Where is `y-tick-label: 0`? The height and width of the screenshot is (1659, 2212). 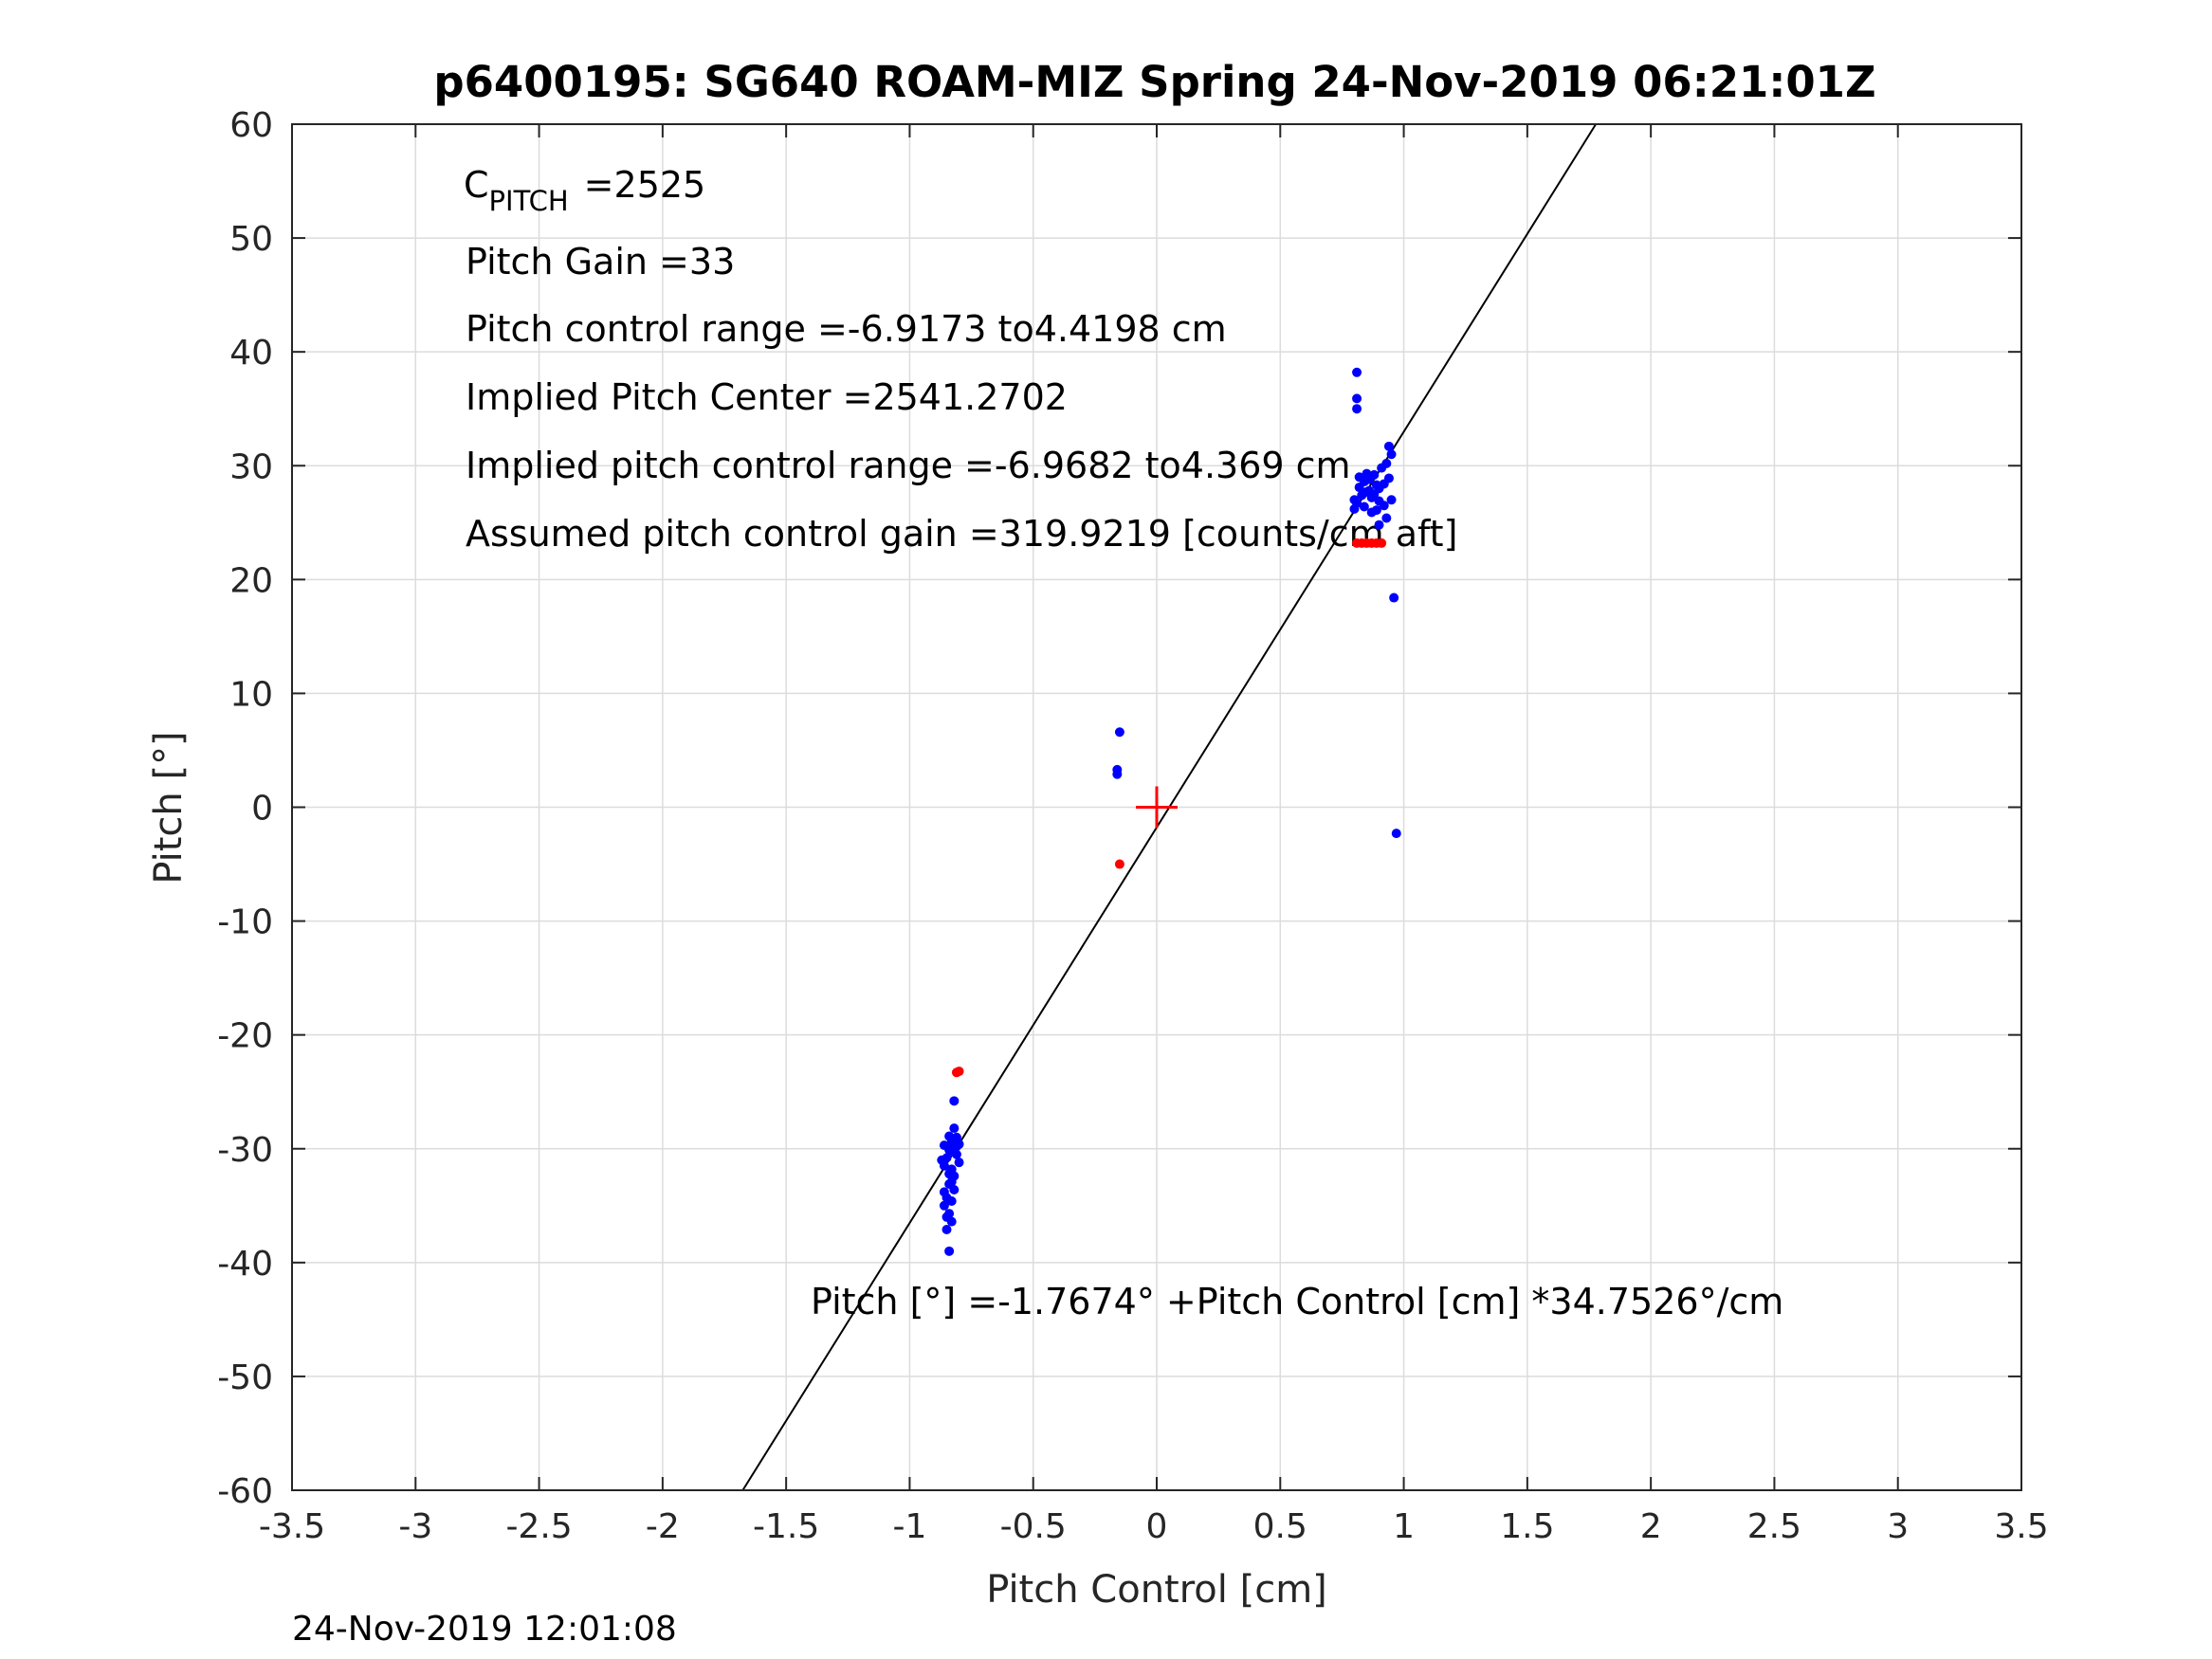
y-tick-label: 0 is located at coordinates (262, 809).